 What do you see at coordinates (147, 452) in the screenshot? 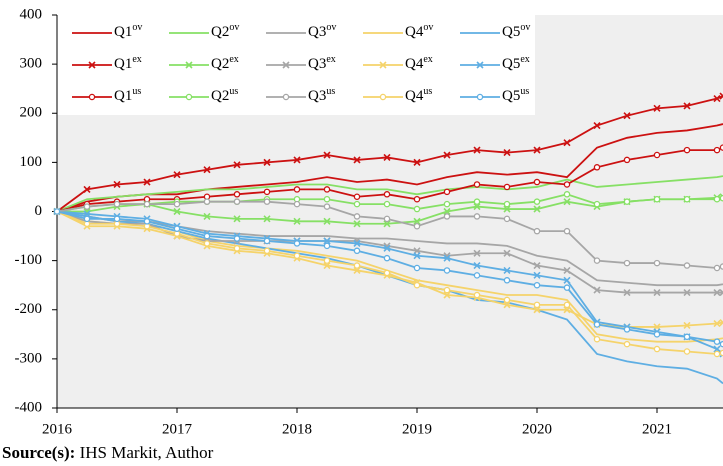
I see `source-text: IHS Markit, Author` at bounding box center [147, 452].